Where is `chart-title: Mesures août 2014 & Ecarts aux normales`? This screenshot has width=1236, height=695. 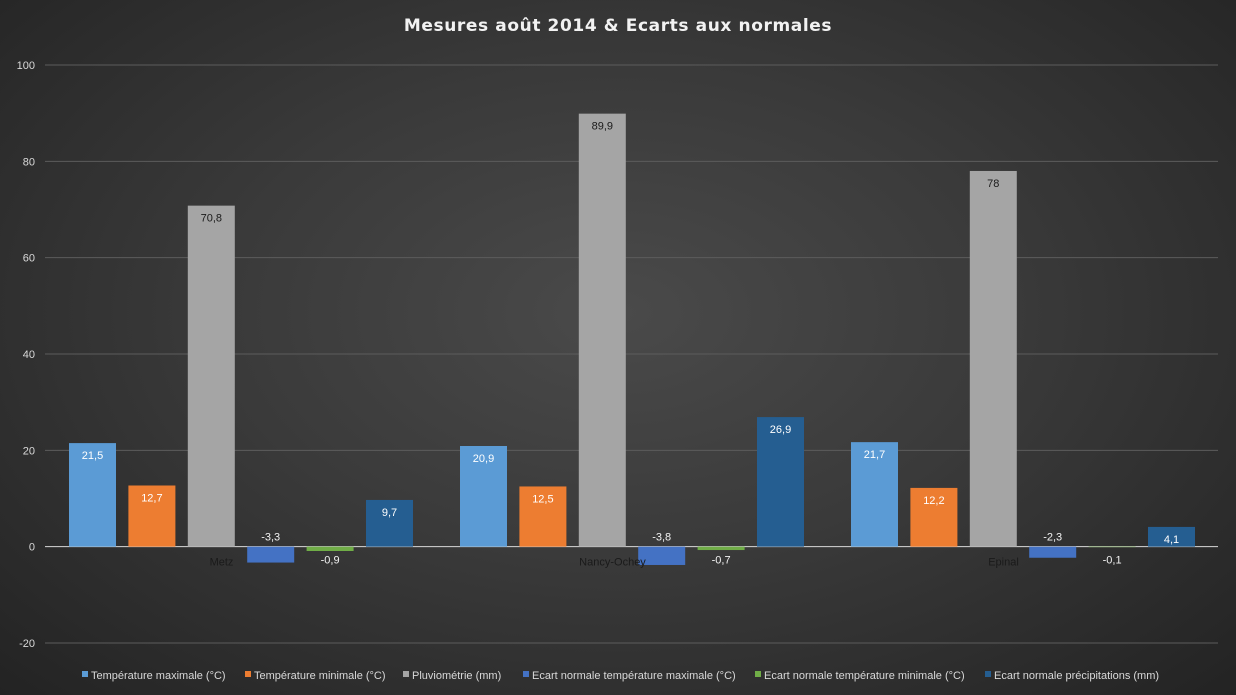 chart-title: Mesures août 2014 & Ecarts aux normales is located at coordinates (618, 26).